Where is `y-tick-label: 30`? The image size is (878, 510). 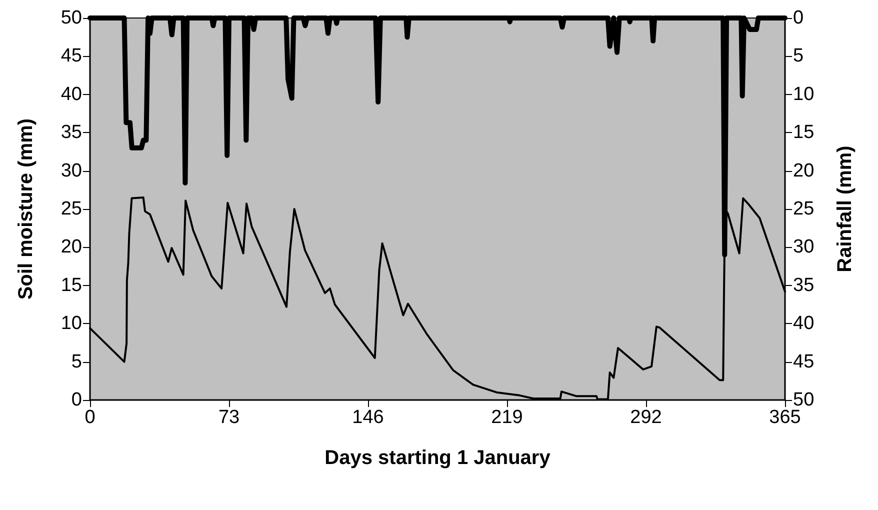 y-tick-label: 30 is located at coordinates (71, 171).